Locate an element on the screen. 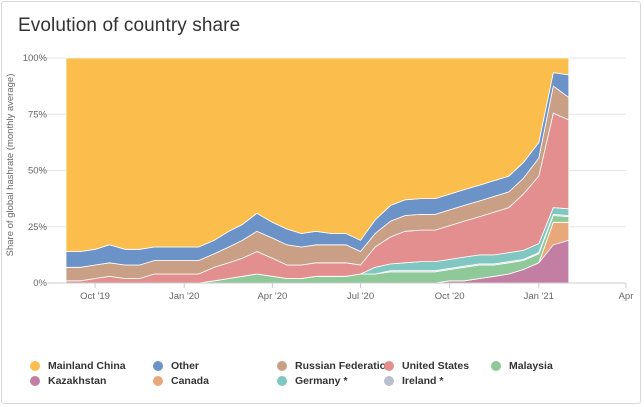 The width and height of the screenshot is (644, 407). legend-label: Other is located at coordinates (185, 366).